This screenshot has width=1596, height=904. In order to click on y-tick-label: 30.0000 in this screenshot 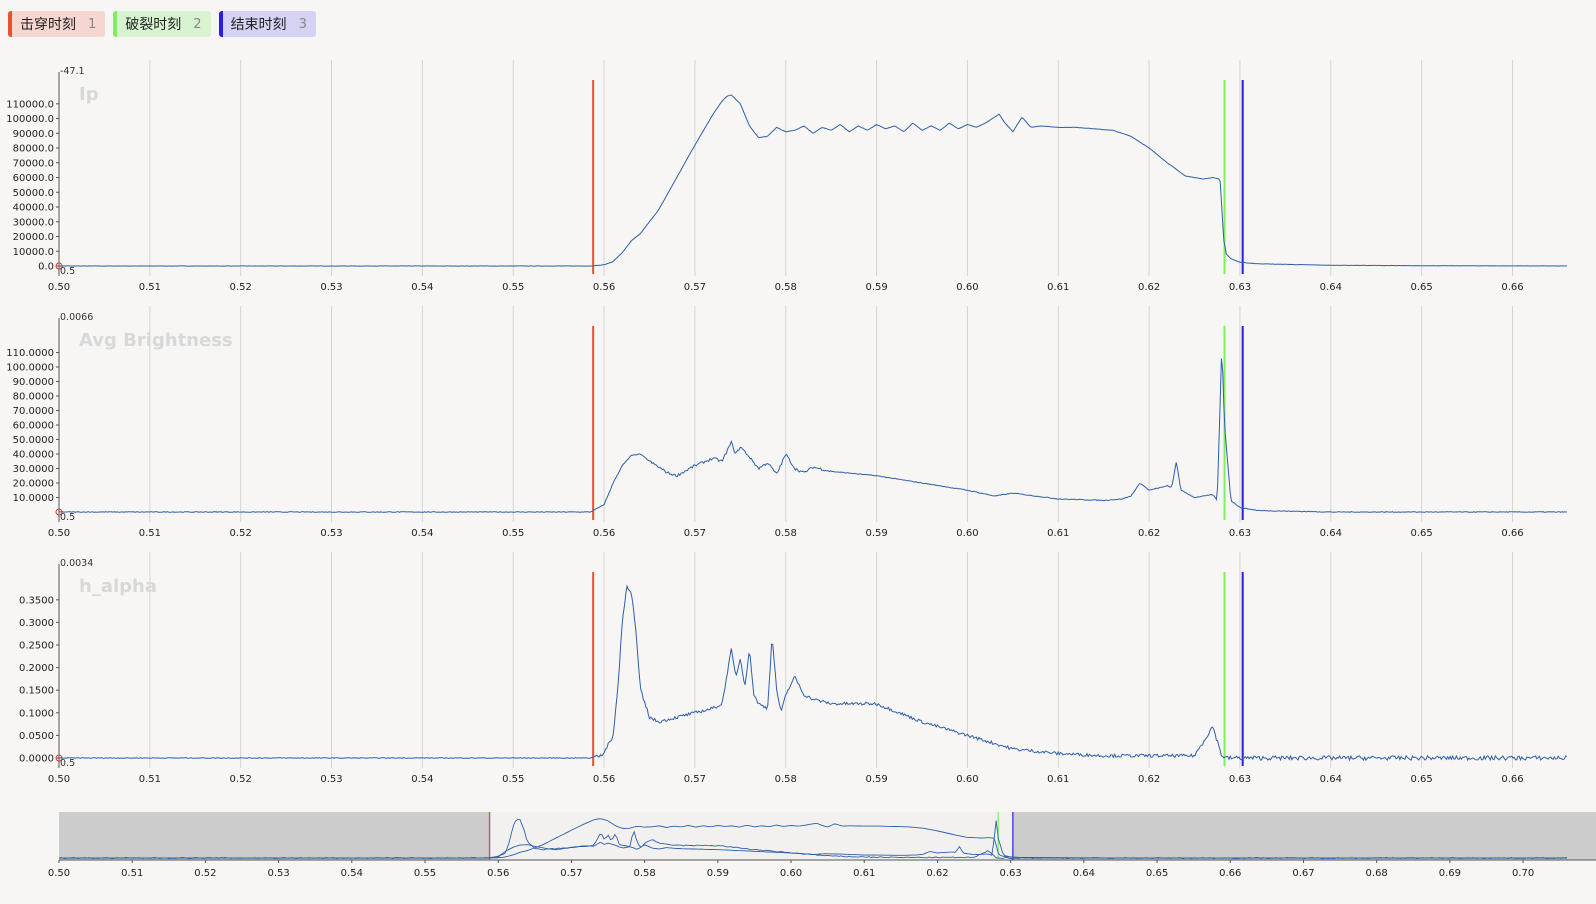, I will do `click(33, 469)`.